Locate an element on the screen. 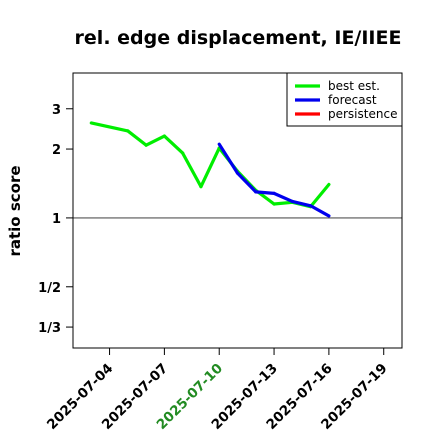 This screenshot has height=440, width=440. y-tick-label: 1 is located at coordinates (56, 219).